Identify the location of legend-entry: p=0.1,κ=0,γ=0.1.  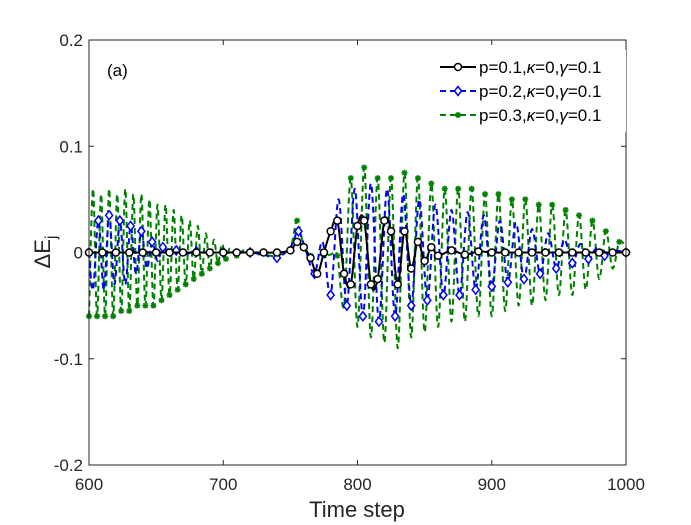
(520, 67).